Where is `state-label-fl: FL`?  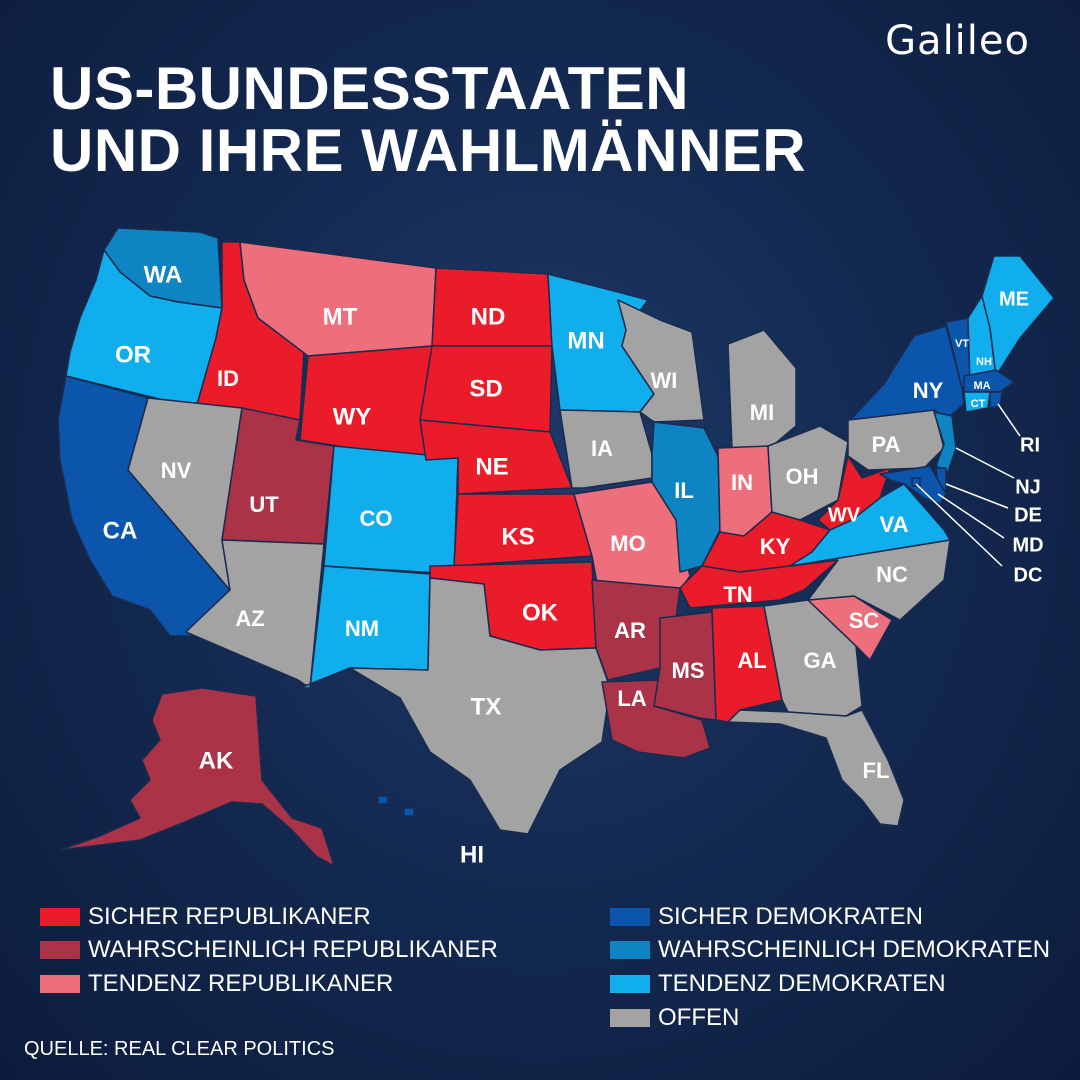 state-label-fl: FL is located at coordinates (876, 770).